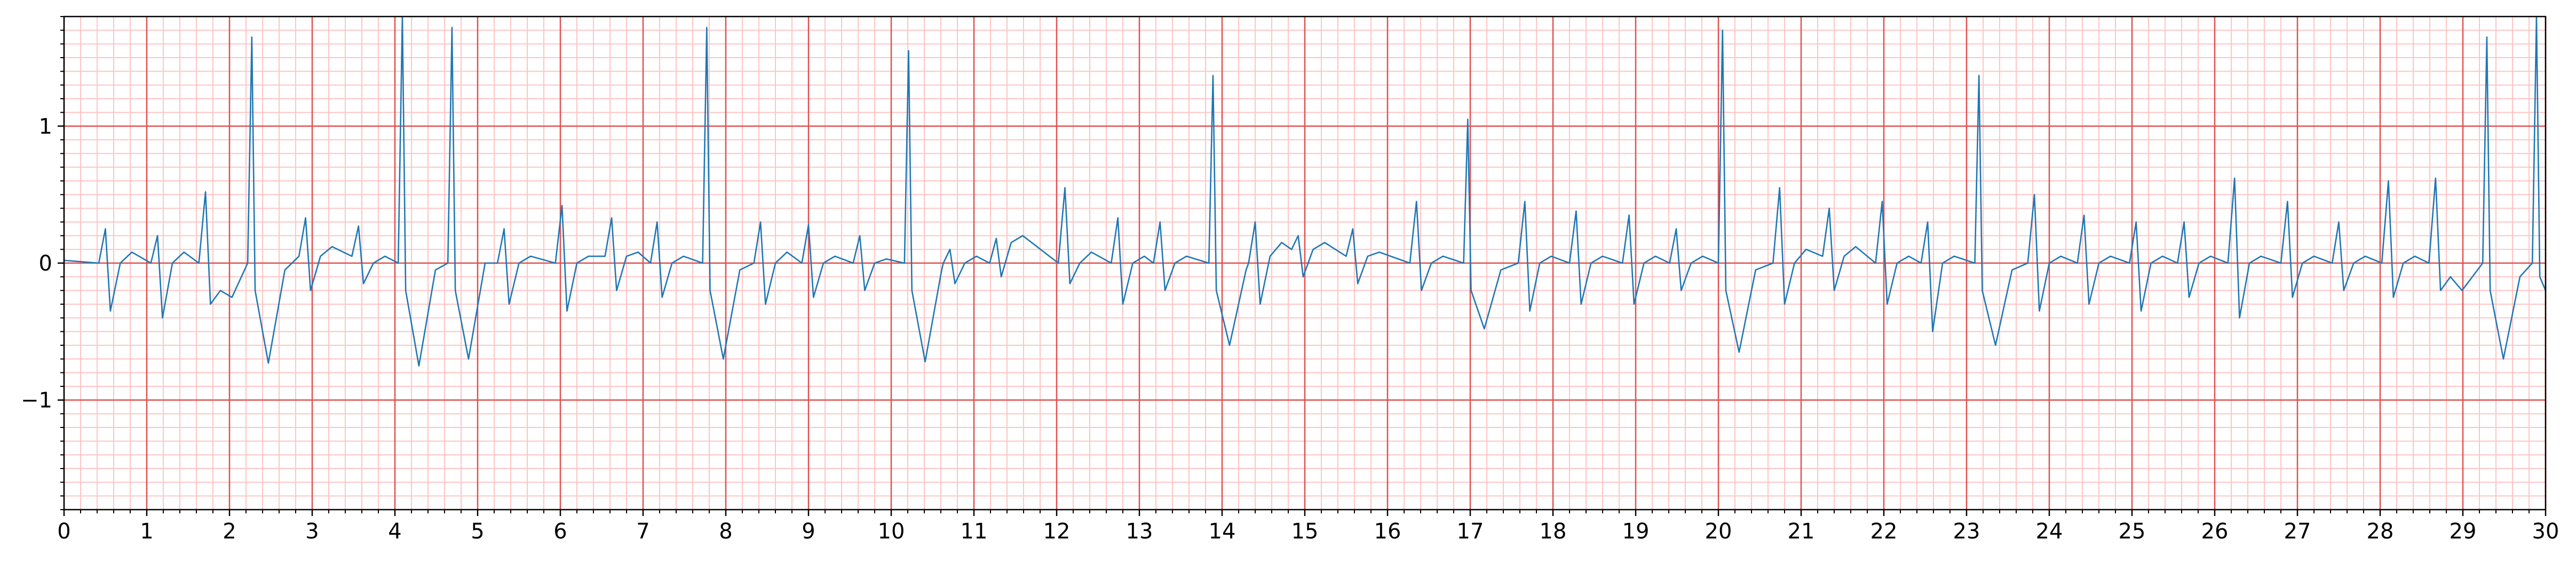 The height and width of the screenshot is (563, 2576). Describe the element at coordinates (642, 531) in the screenshot. I see `x-tick-label: 7` at that location.